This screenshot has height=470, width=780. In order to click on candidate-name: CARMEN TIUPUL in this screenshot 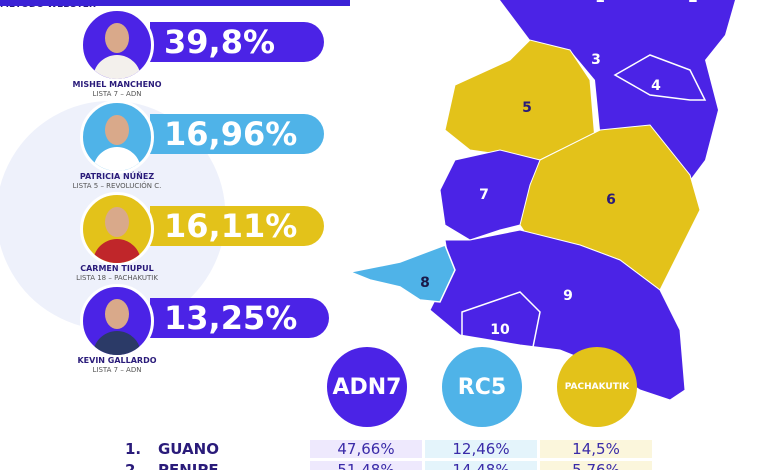, I will do `click(117, 268)`.